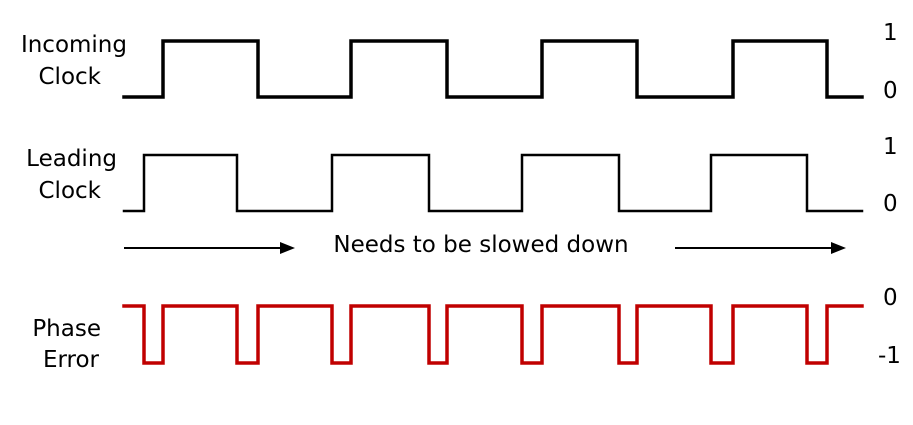 This screenshot has width=913, height=425. I want to click on leading-clock-waveform, so click(493, 183).